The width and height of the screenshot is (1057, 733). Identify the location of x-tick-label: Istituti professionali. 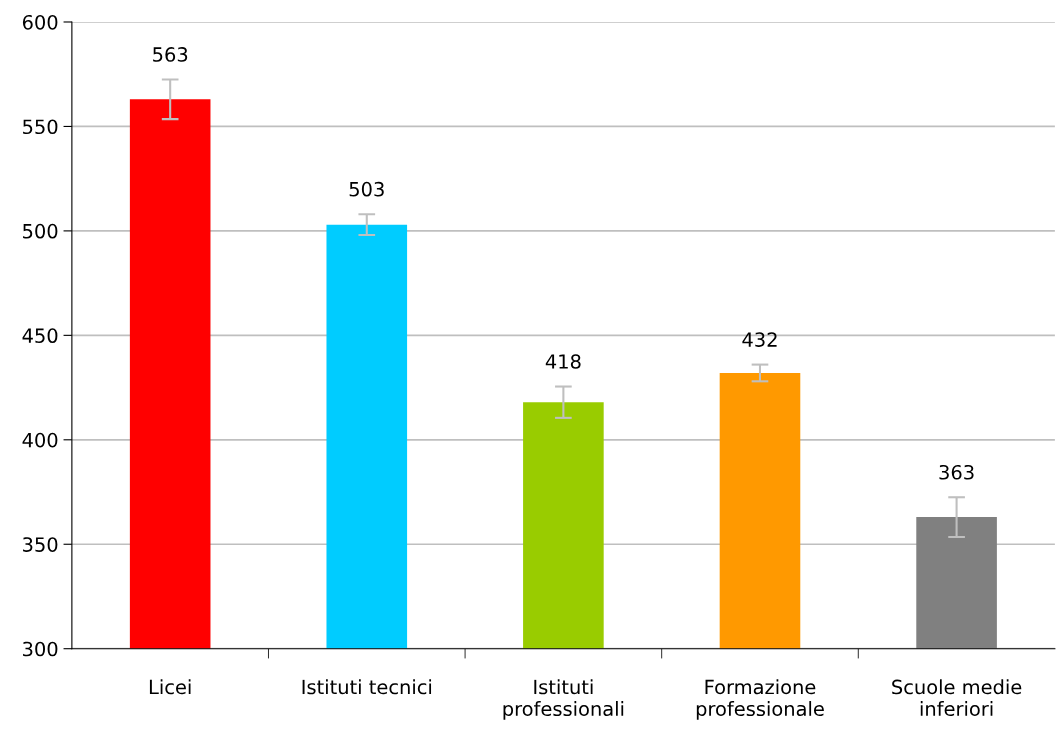
(563, 699).